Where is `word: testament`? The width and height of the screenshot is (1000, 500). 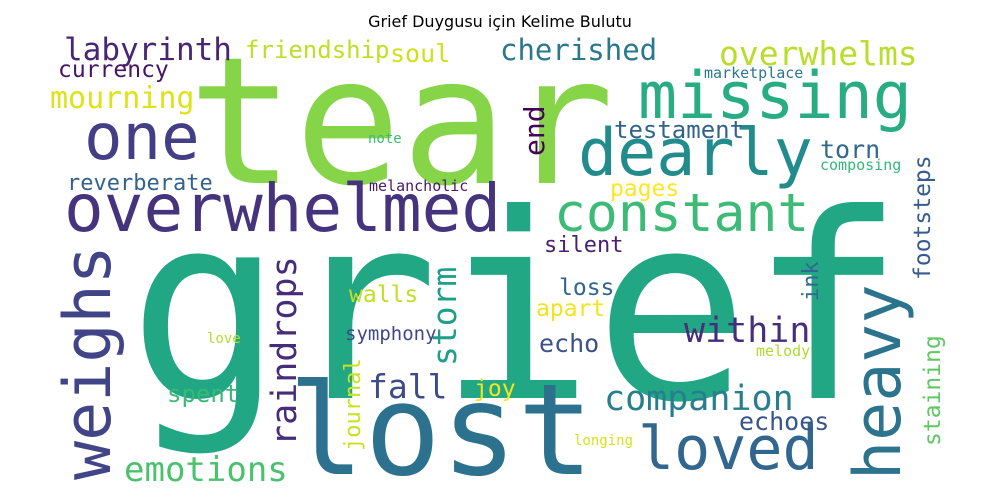
word: testament is located at coordinates (679, 130).